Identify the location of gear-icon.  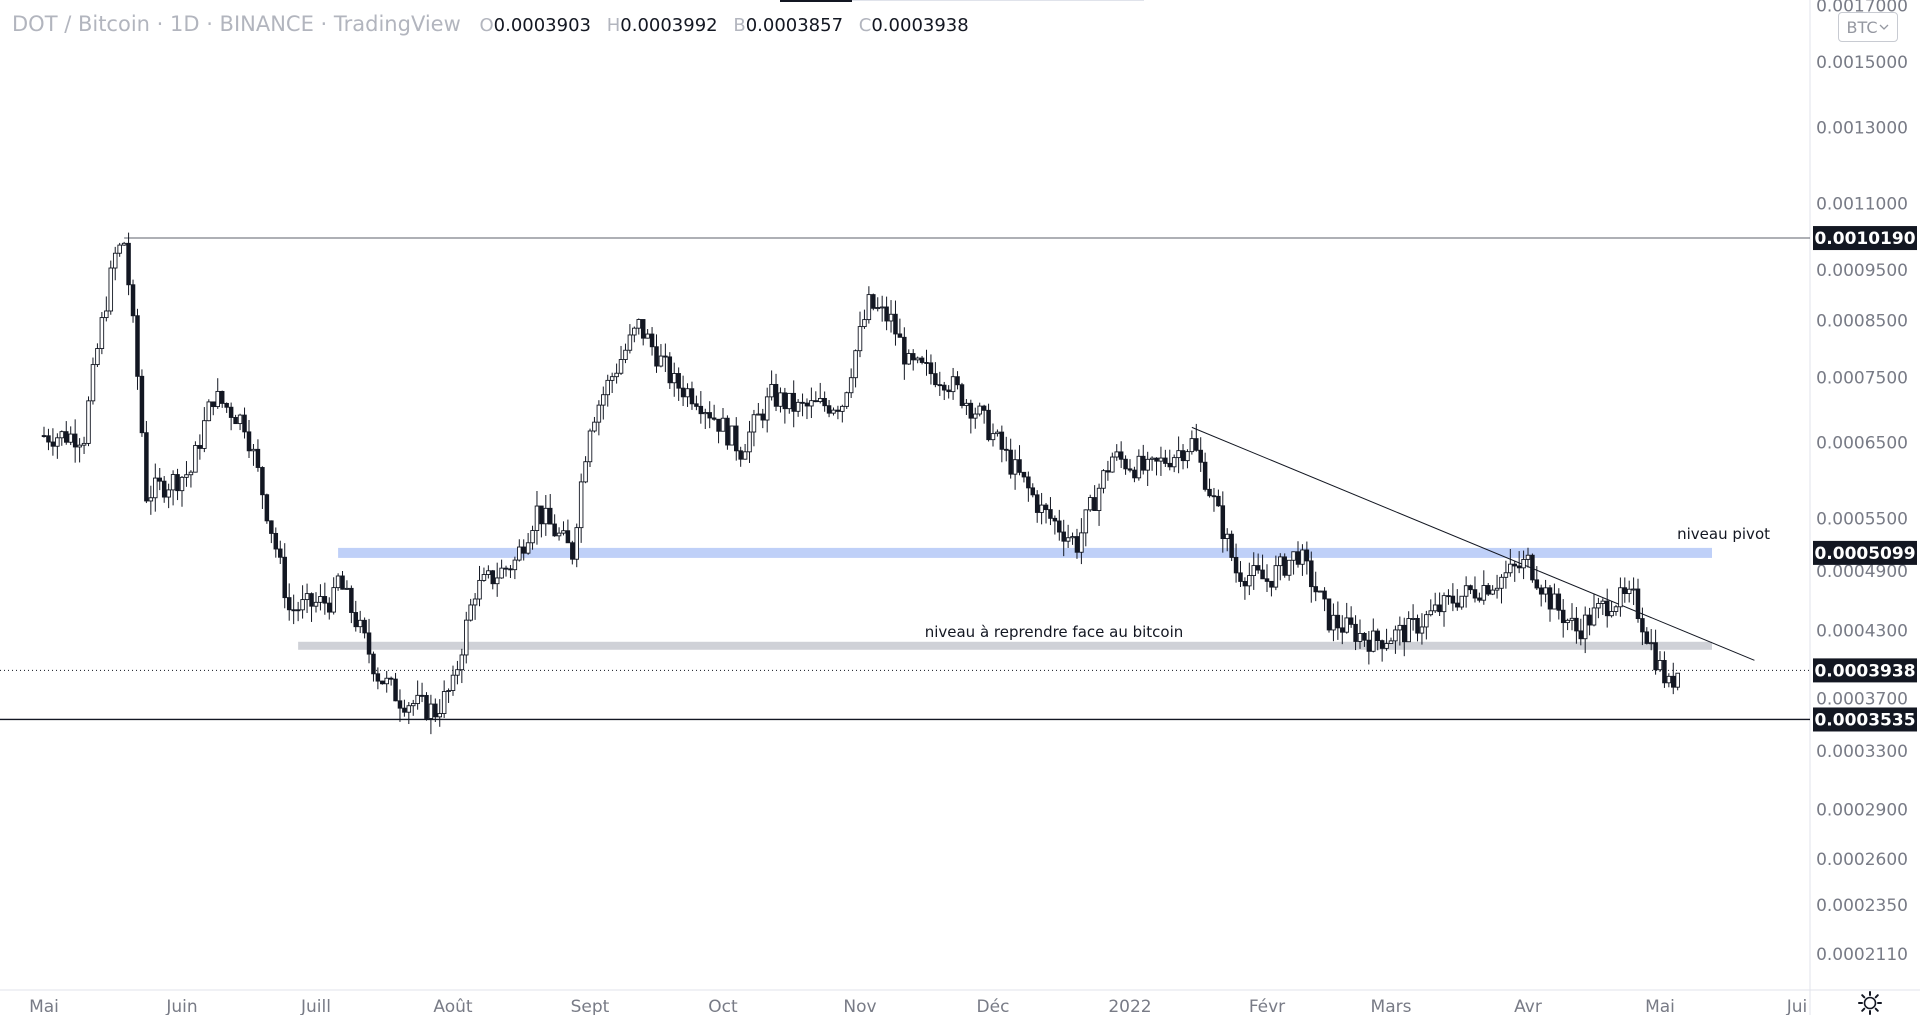
(1870, 1003).